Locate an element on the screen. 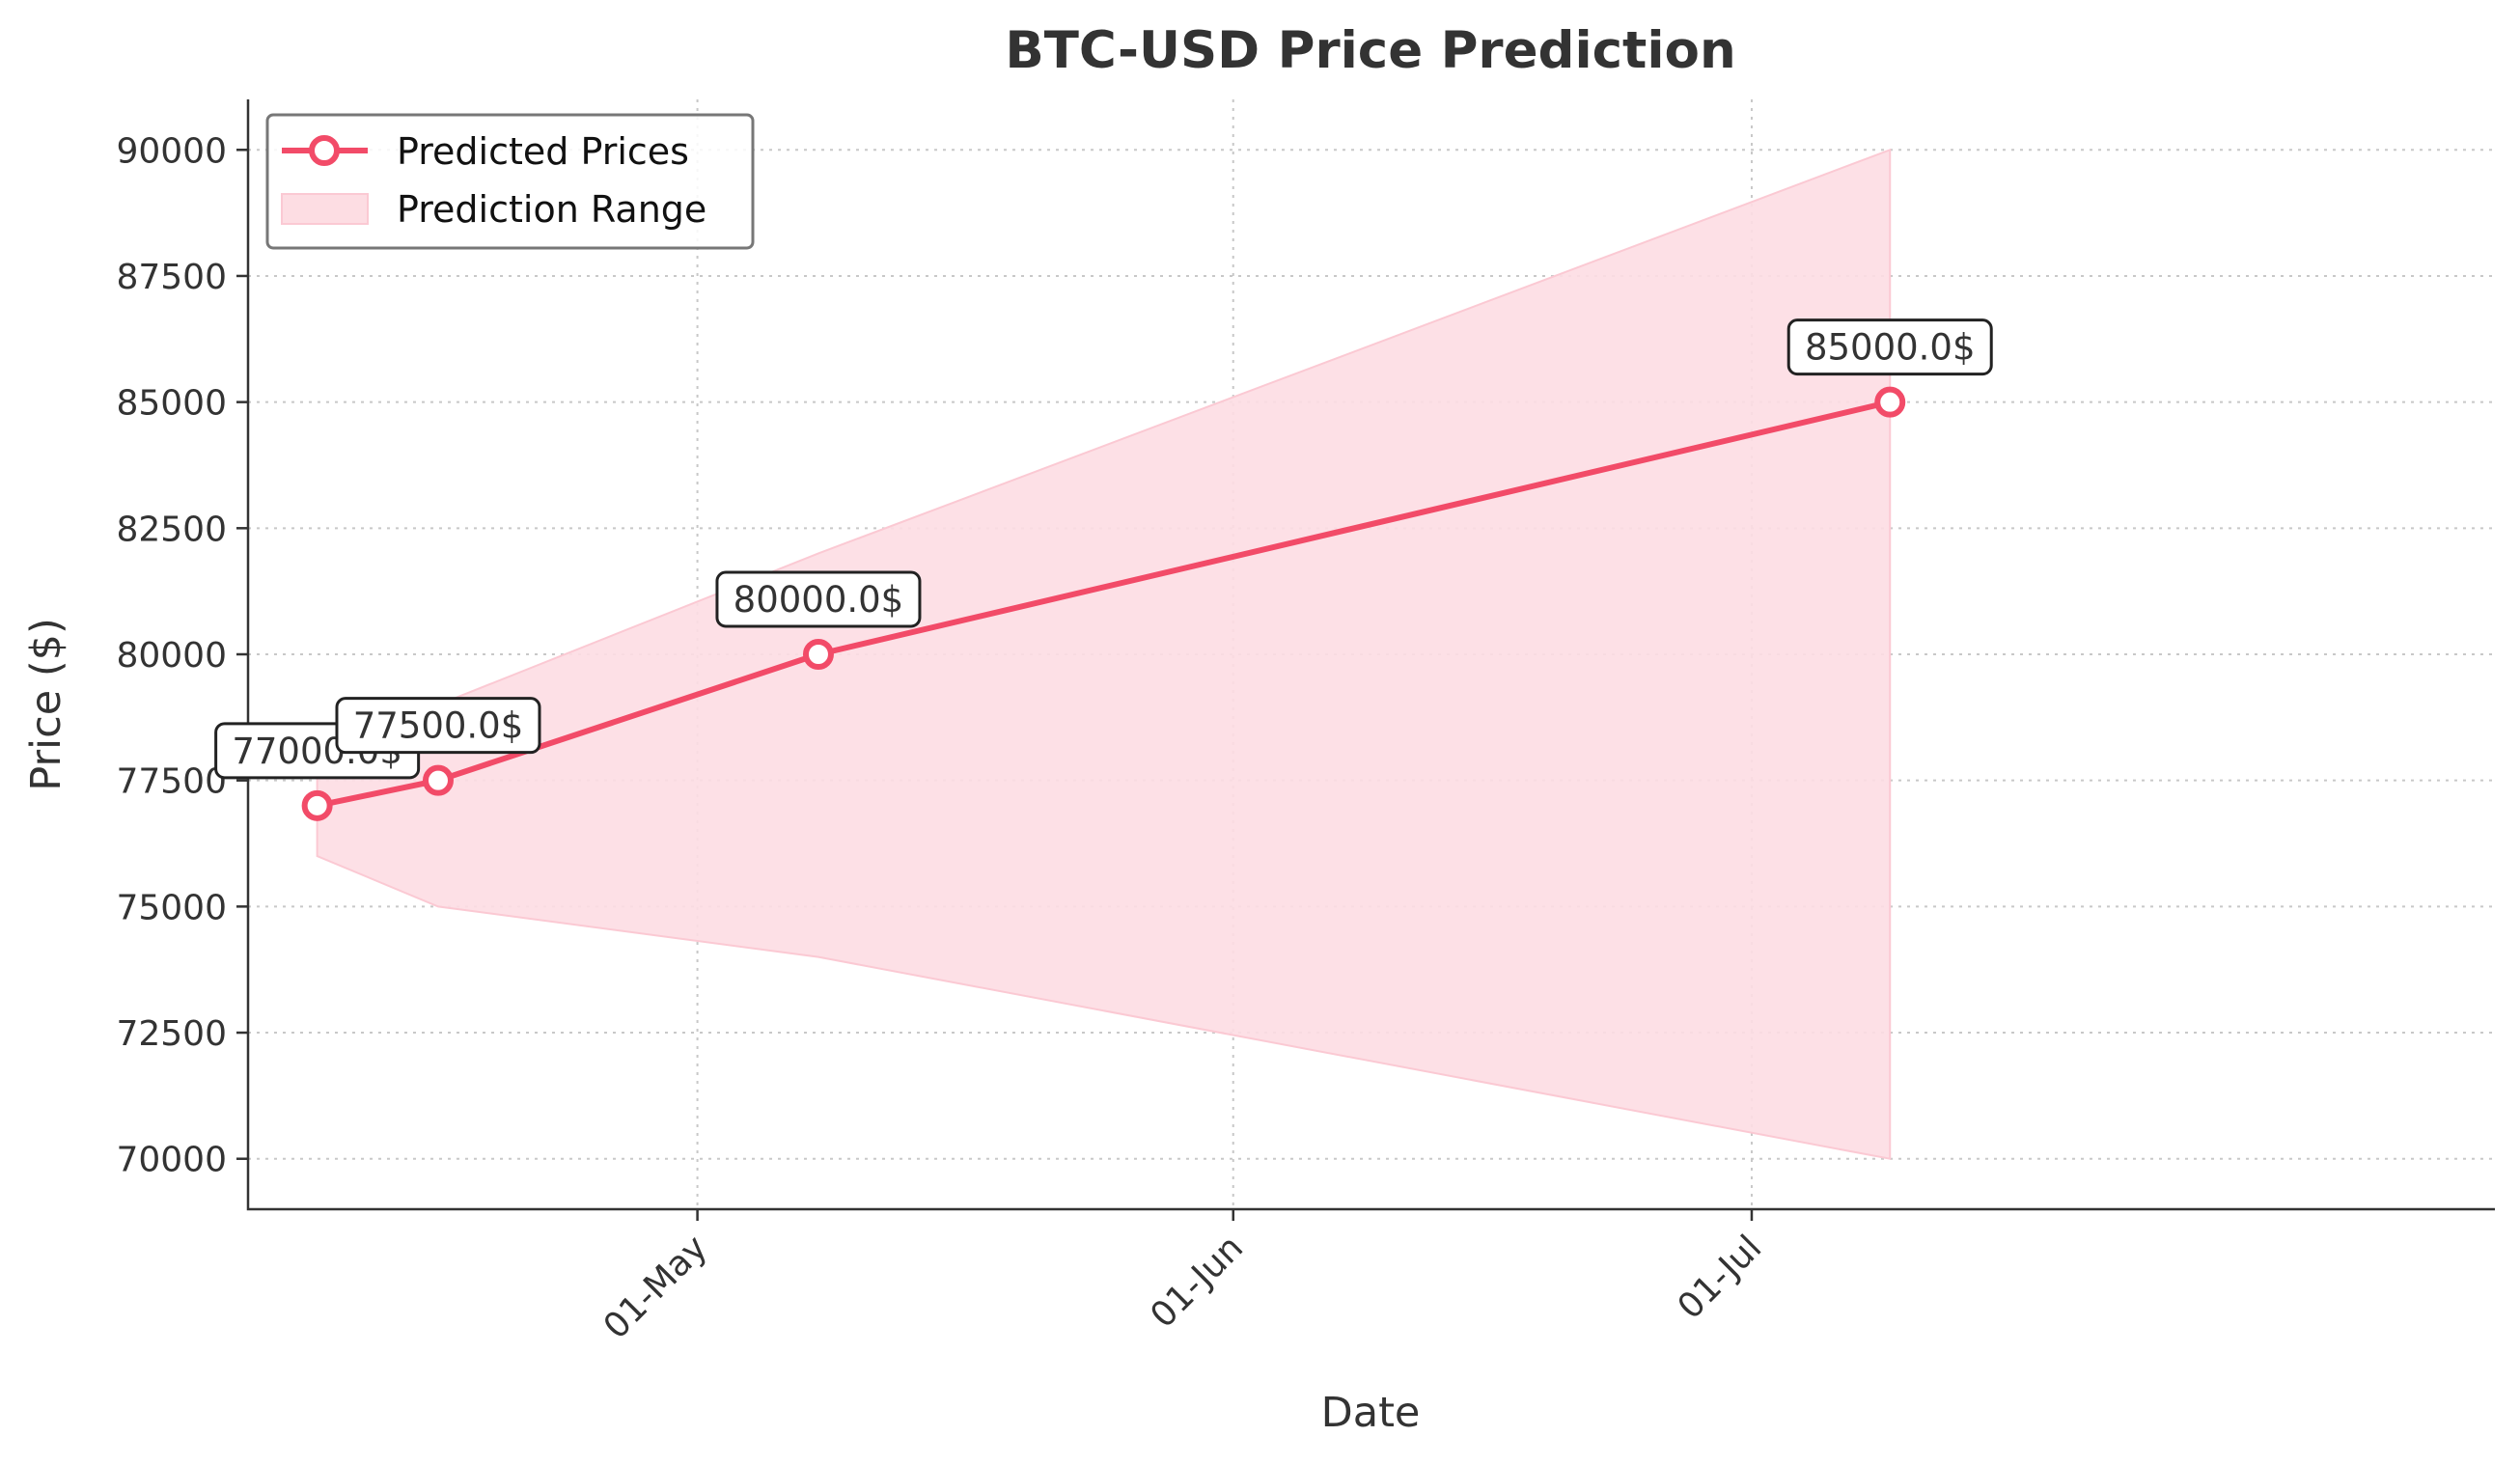 This screenshot has height=1464, width=2520. legend-label-range: Prediction Range is located at coordinates (552, 209).